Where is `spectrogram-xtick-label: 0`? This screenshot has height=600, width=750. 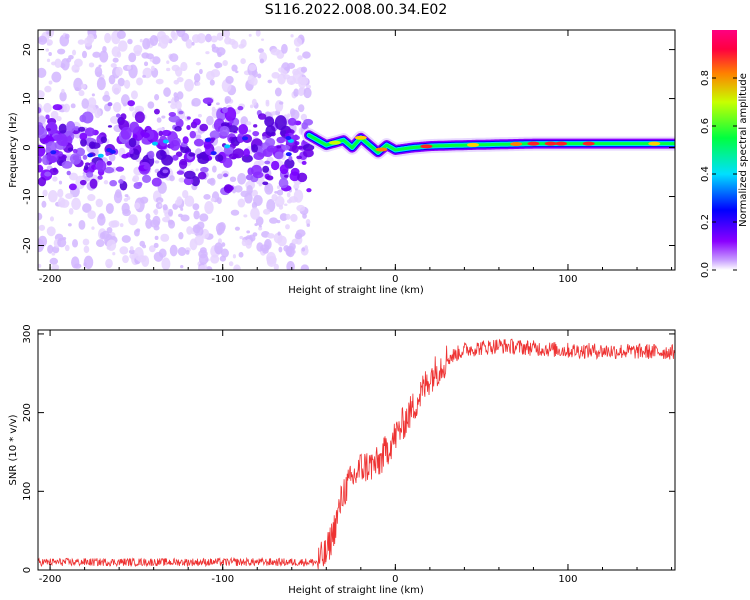
spectrogram-xtick-label: 0 is located at coordinates (395, 279).